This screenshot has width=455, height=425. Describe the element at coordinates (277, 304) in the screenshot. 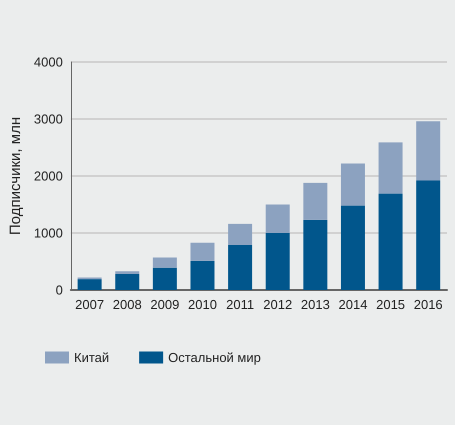

I see `x-tick-label: 2012` at that location.